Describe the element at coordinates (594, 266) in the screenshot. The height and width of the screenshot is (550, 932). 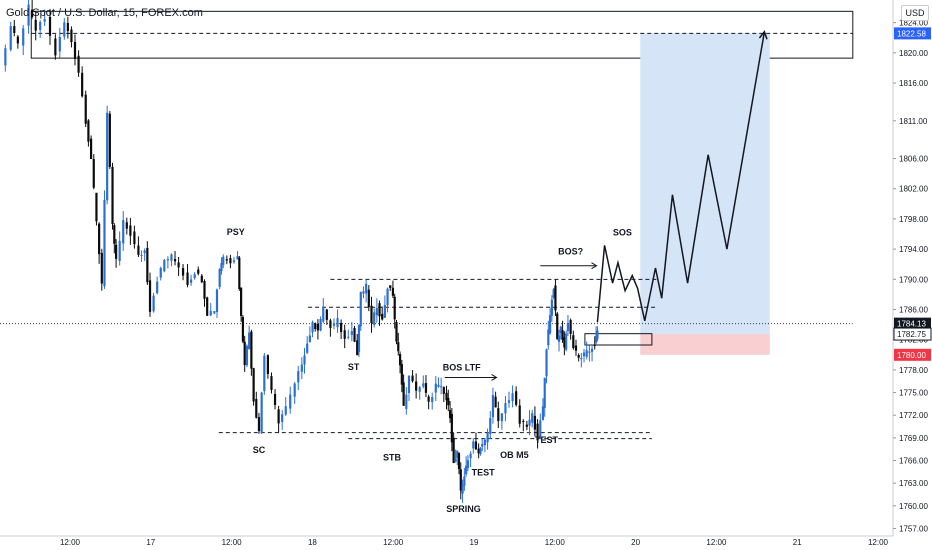
I see `break-arrow-head` at that location.